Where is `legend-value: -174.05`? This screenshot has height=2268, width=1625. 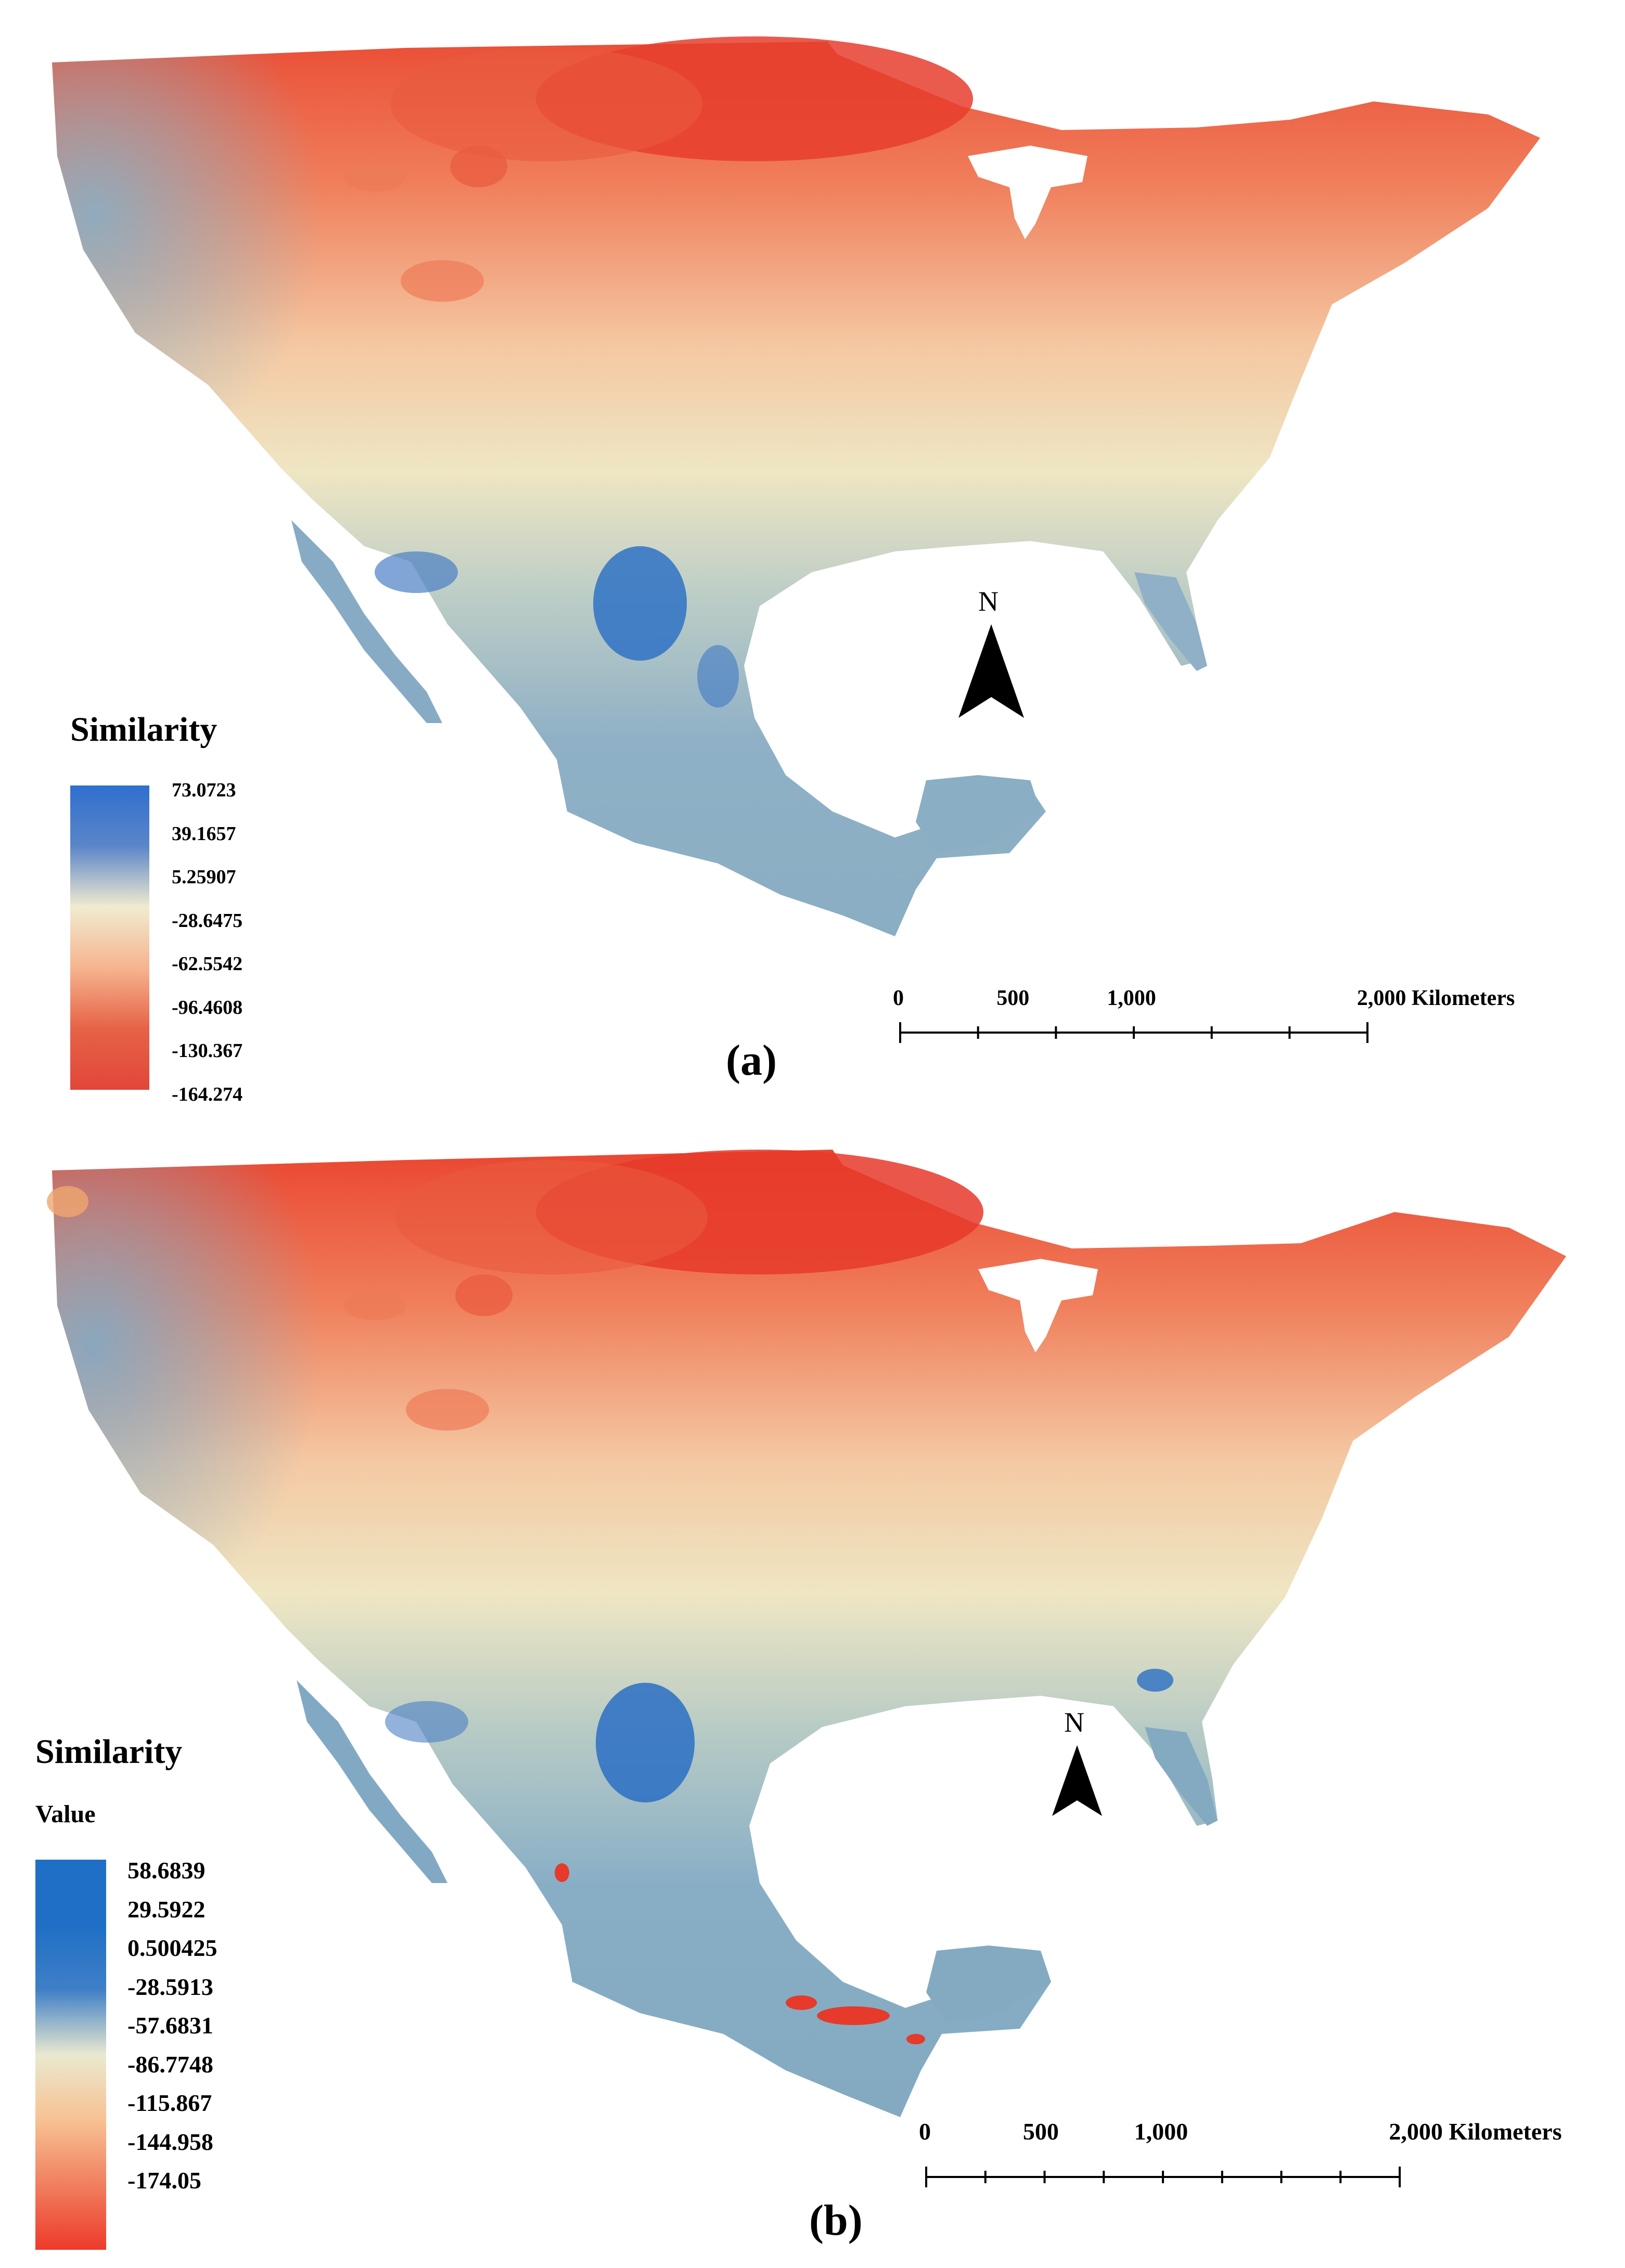
legend-value: -174.05 is located at coordinates (164, 2180).